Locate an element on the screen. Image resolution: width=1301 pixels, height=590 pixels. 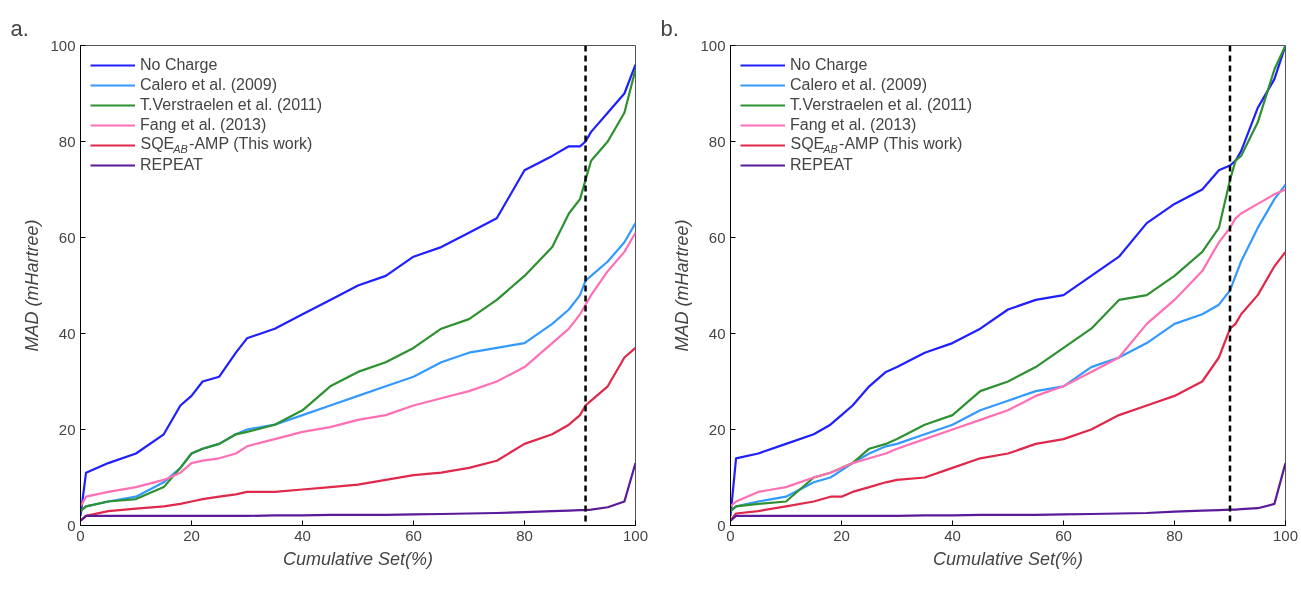
chart-title: b. is located at coordinates (669, 28).